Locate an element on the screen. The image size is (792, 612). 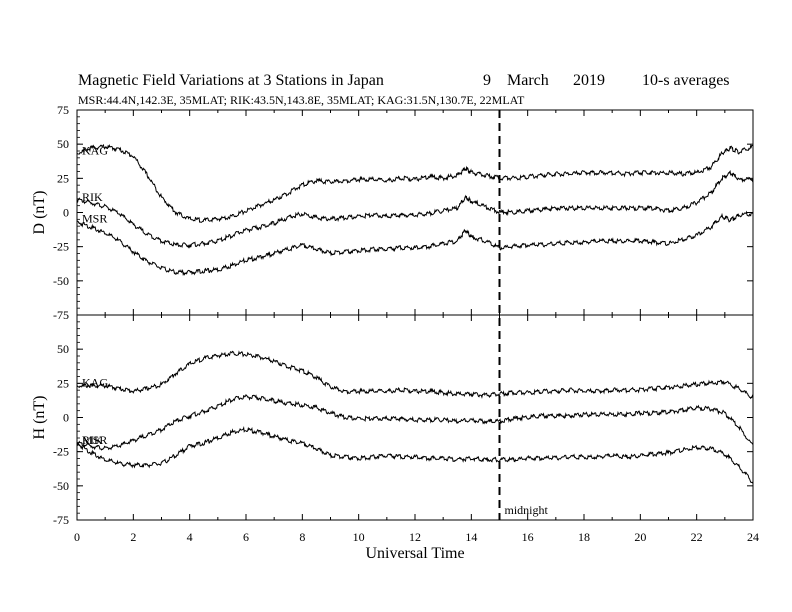
h-series-rik is located at coordinates (415, 422).